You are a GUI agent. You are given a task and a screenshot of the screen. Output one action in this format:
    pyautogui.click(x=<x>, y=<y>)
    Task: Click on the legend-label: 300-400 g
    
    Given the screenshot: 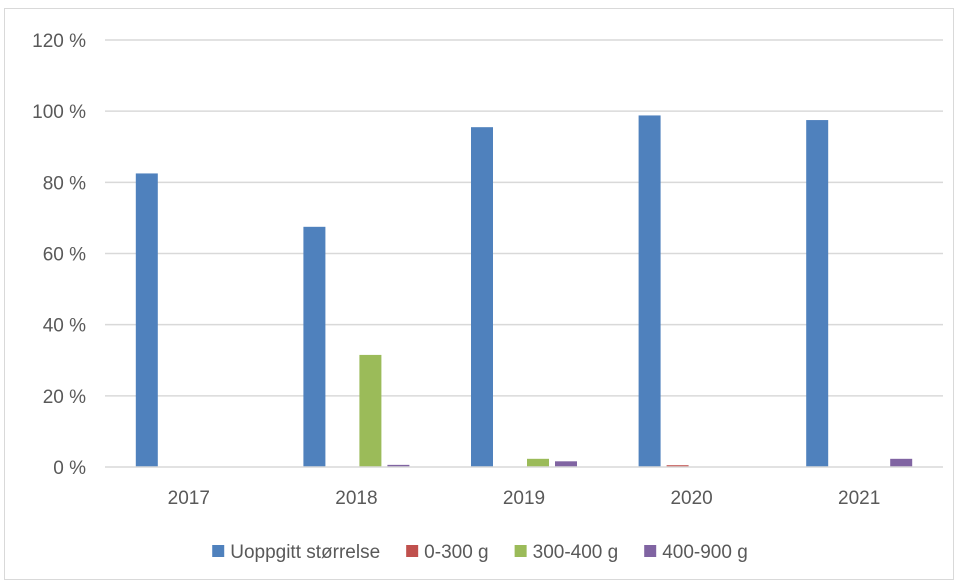 What is the action you would take?
    pyautogui.click(x=576, y=552)
    